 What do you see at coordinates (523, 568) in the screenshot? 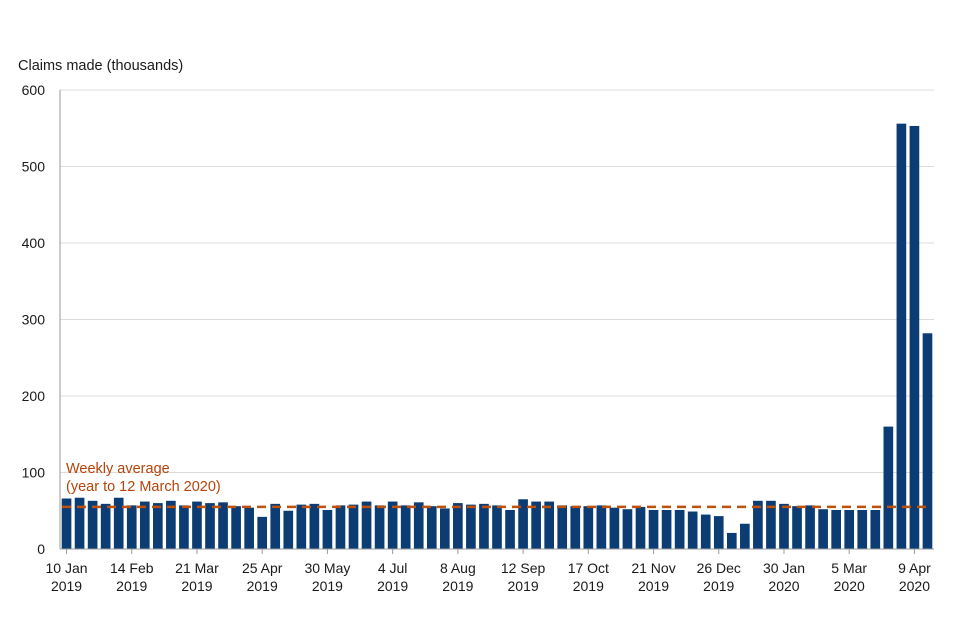
I see `x-tick-label: 12 Sep` at bounding box center [523, 568].